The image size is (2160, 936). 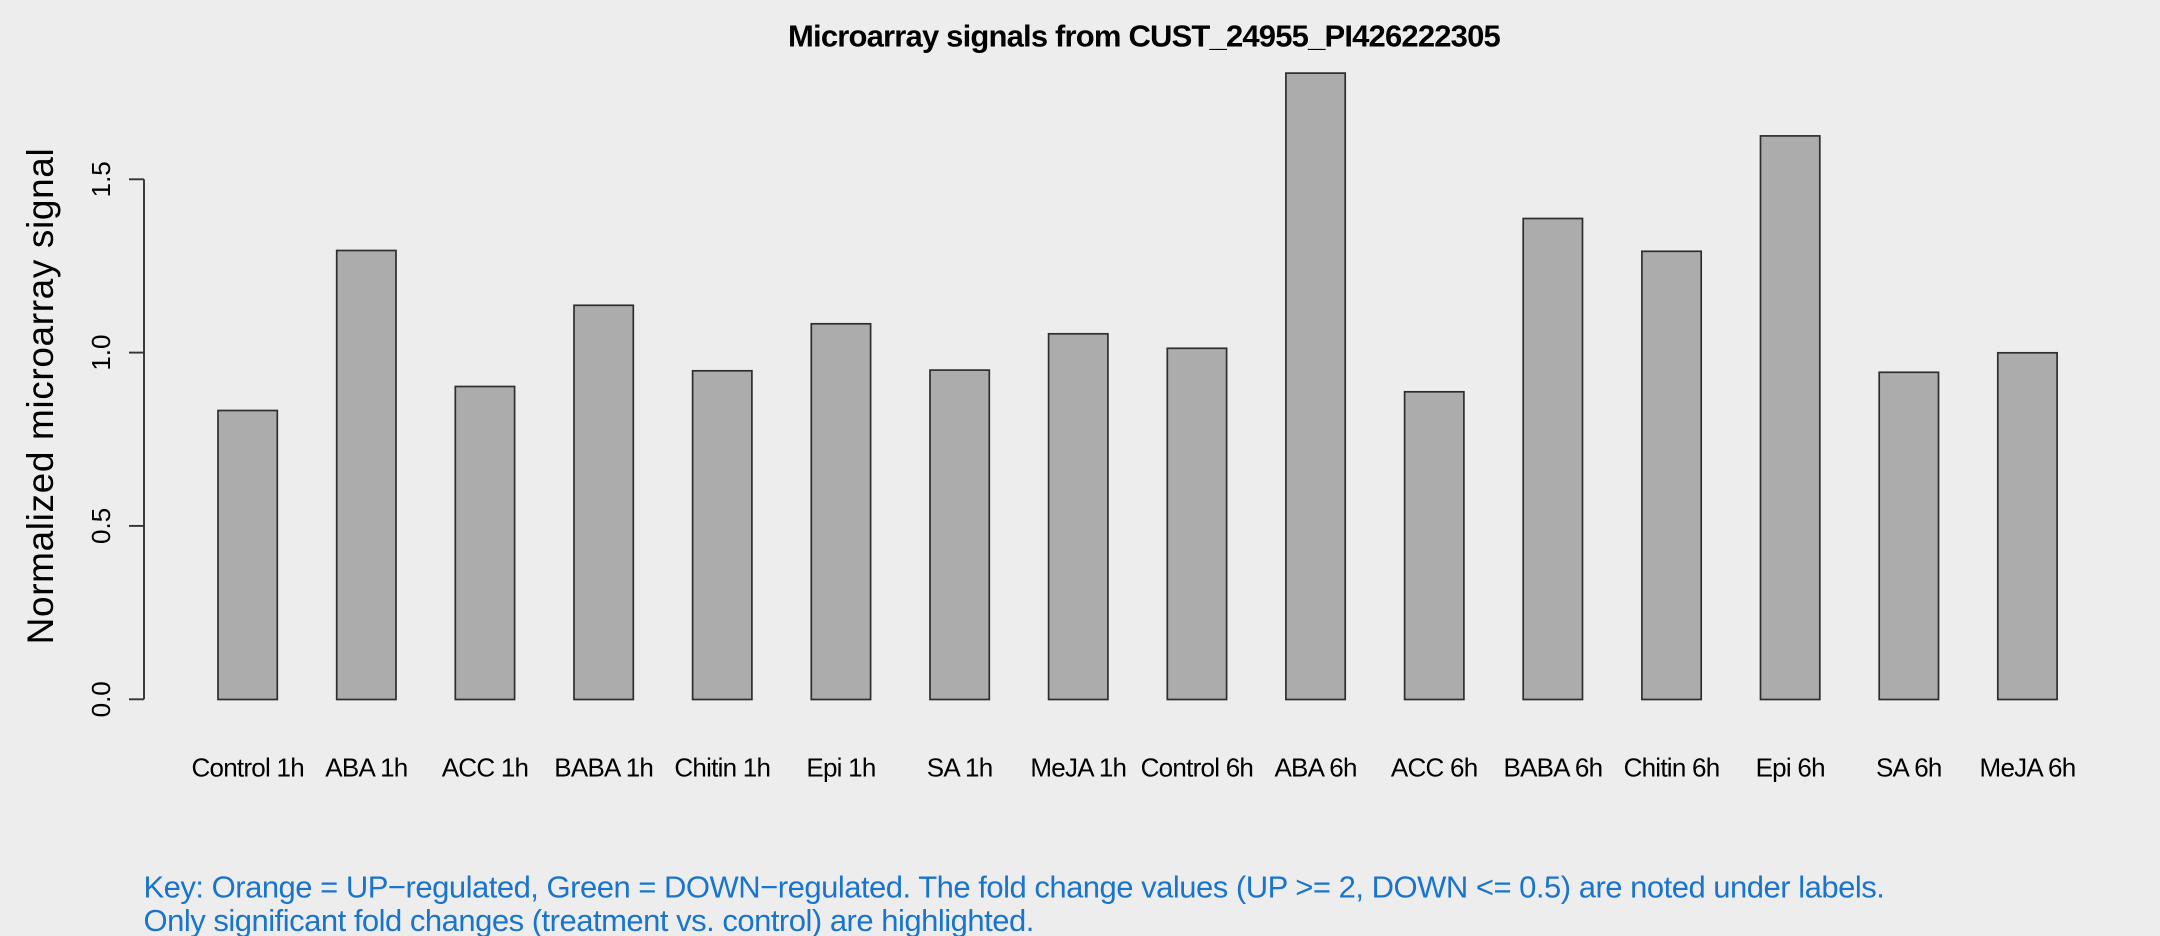 I want to click on svg-text: Normalized microarray signal, so click(x=40, y=396).